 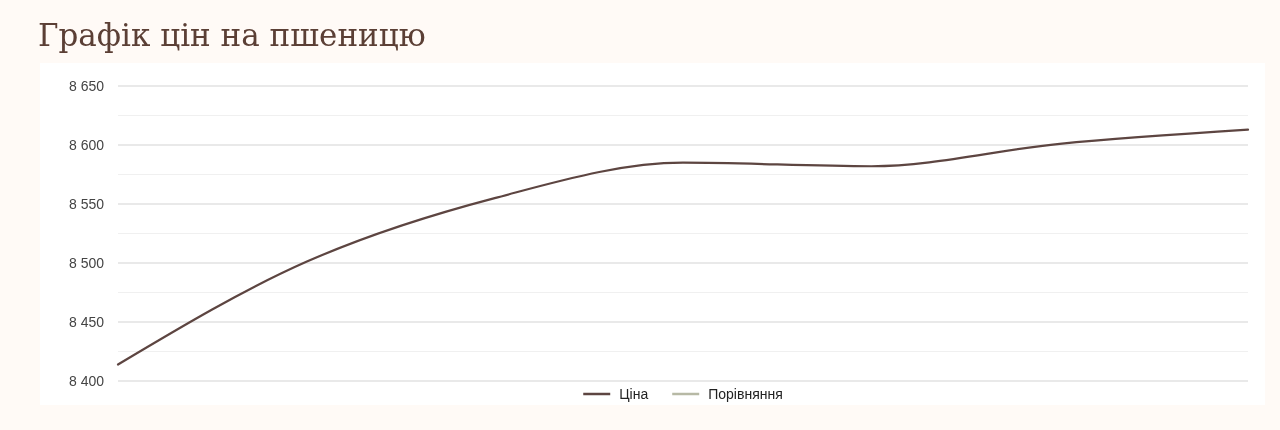 What do you see at coordinates (86, 262) in the screenshot?
I see `y-tick-label: 8 500` at bounding box center [86, 262].